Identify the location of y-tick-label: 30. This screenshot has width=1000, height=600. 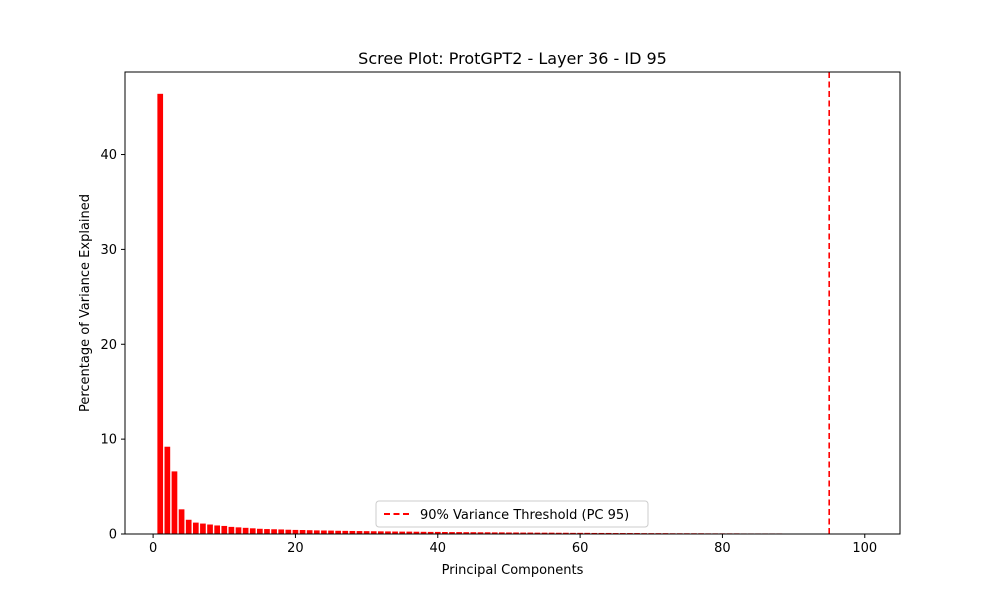
(108, 250).